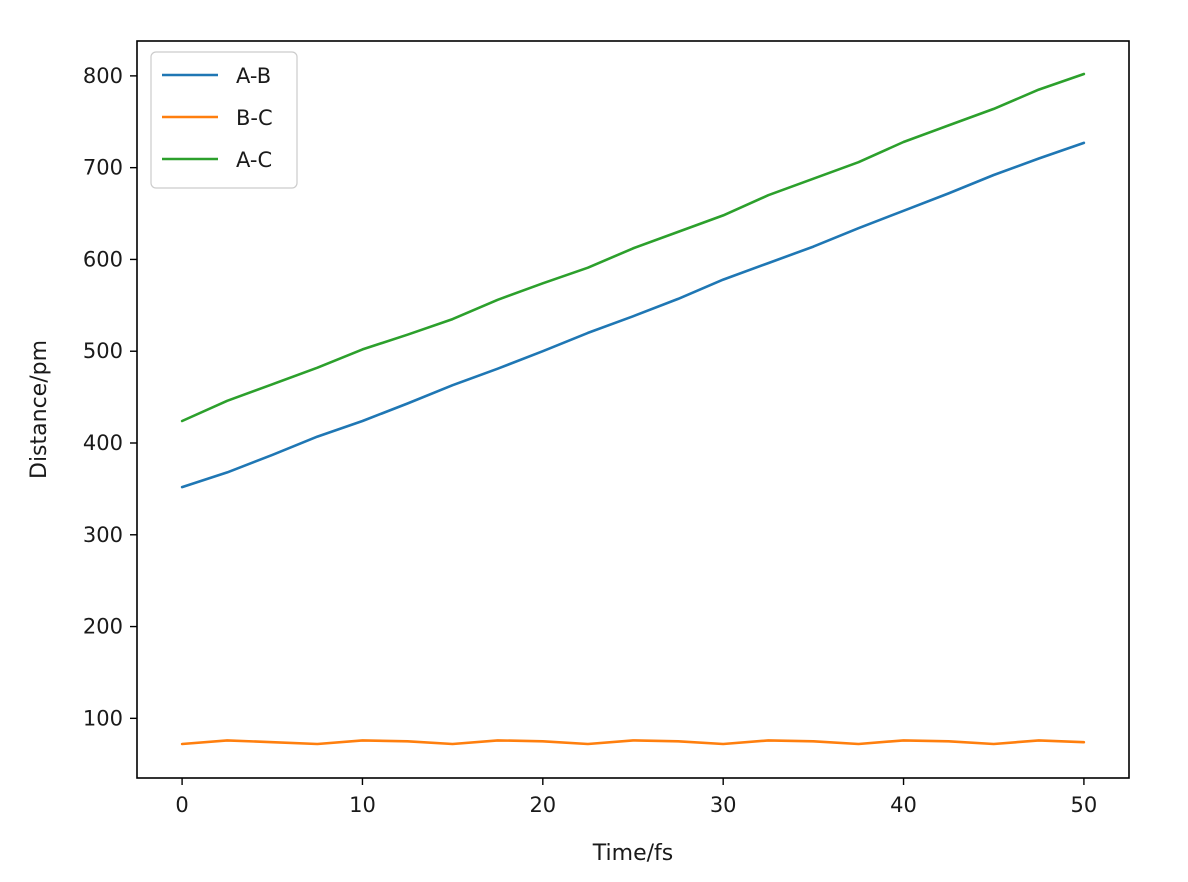 This screenshot has height=882, width=1188. Describe the element at coordinates (103, 76) in the screenshot. I see `y-tick-label: 800` at that location.